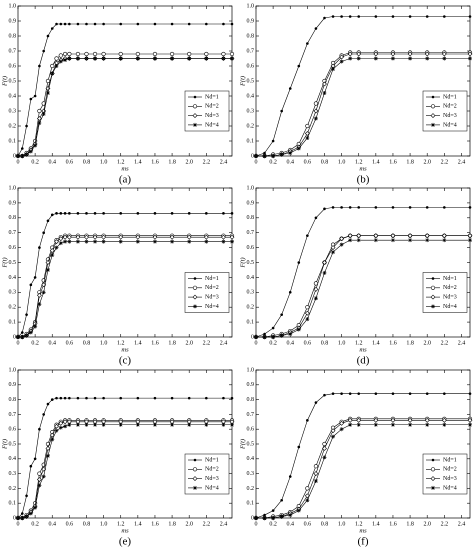 Image resolution: width=476 pixels, height=550 pixels. What do you see at coordinates (251, 96) in the screenshot?
I see `y-tick-label: 0.4` at bounding box center [251, 96].